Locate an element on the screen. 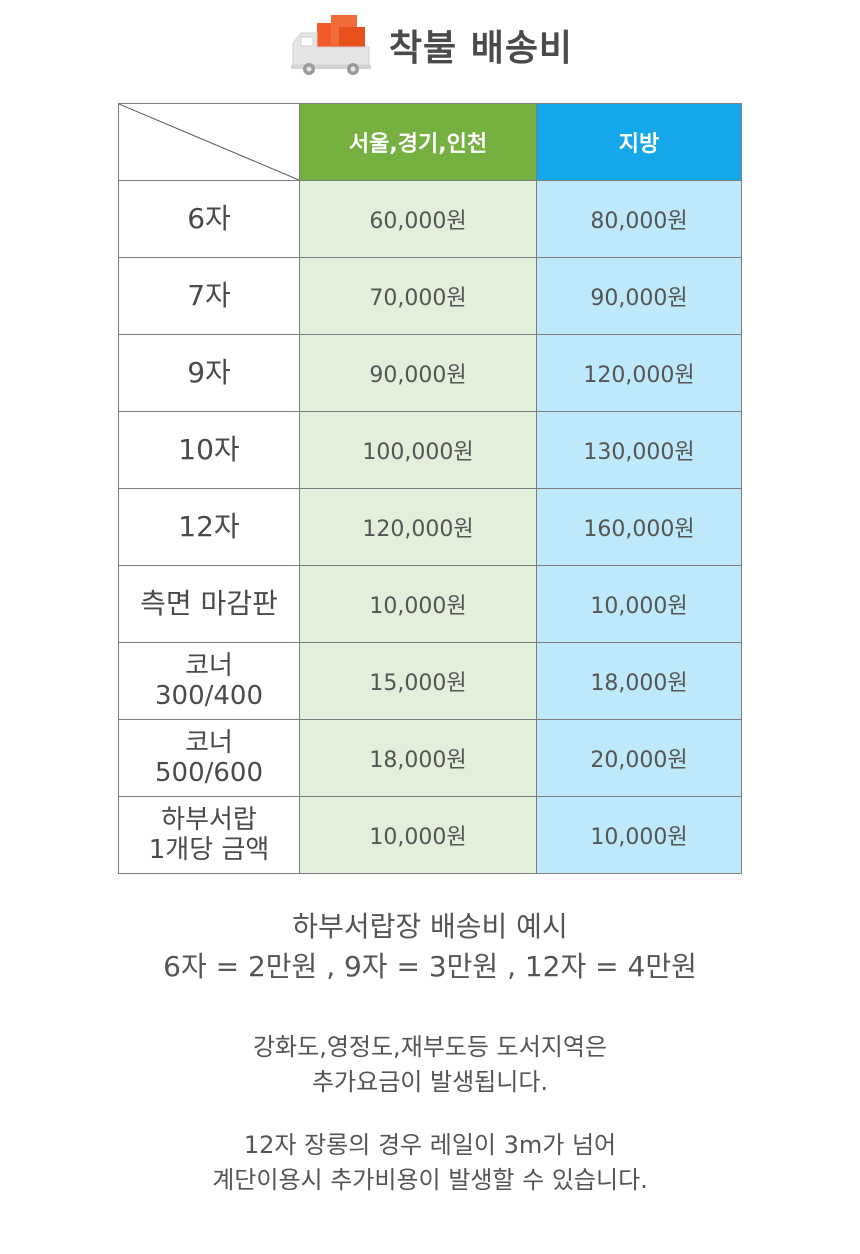  row-label-line: 1개당 금액 is located at coordinates (209, 850).